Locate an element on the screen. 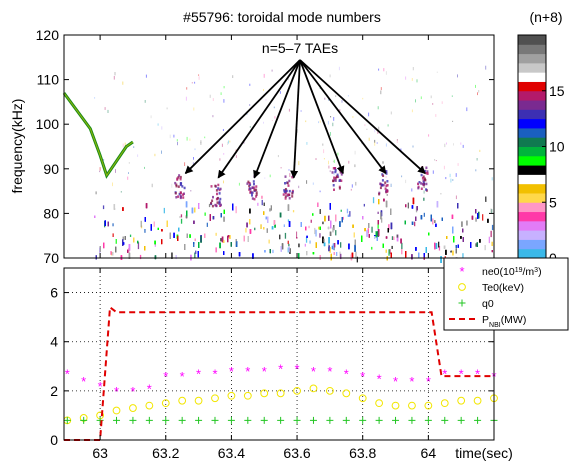 The width and height of the screenshot is (576, 468). x-tick-label: 63.4 is located at coordinates (231, 453).